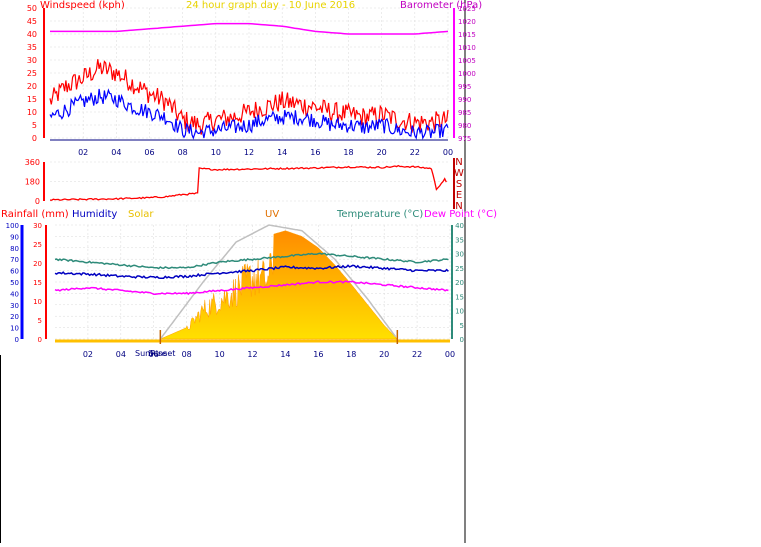 The height and width of the screenshot is (547, 761). What do you see at coordinates (459, 173) in the screenshot?
I see `compass-label: W` at bounding box center [459, 173].